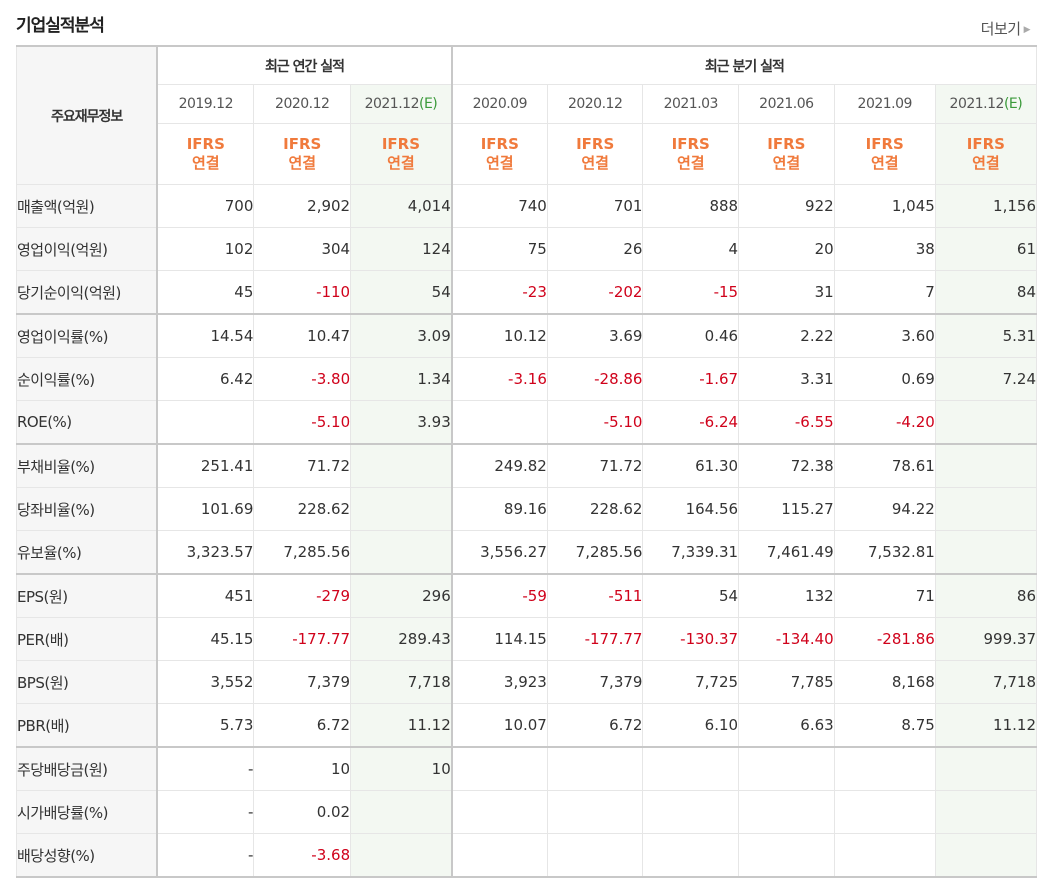  I want to click on table-cell: 1,156, so click(986, 206).